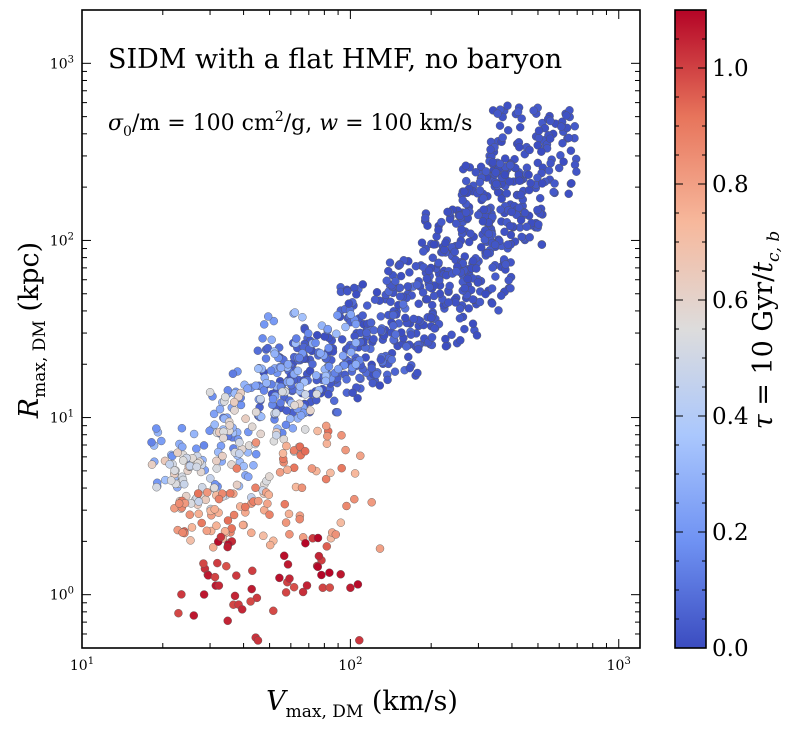 The image size is (786, 730). I want to click on y-tick-label: 102, so click(62, 240).